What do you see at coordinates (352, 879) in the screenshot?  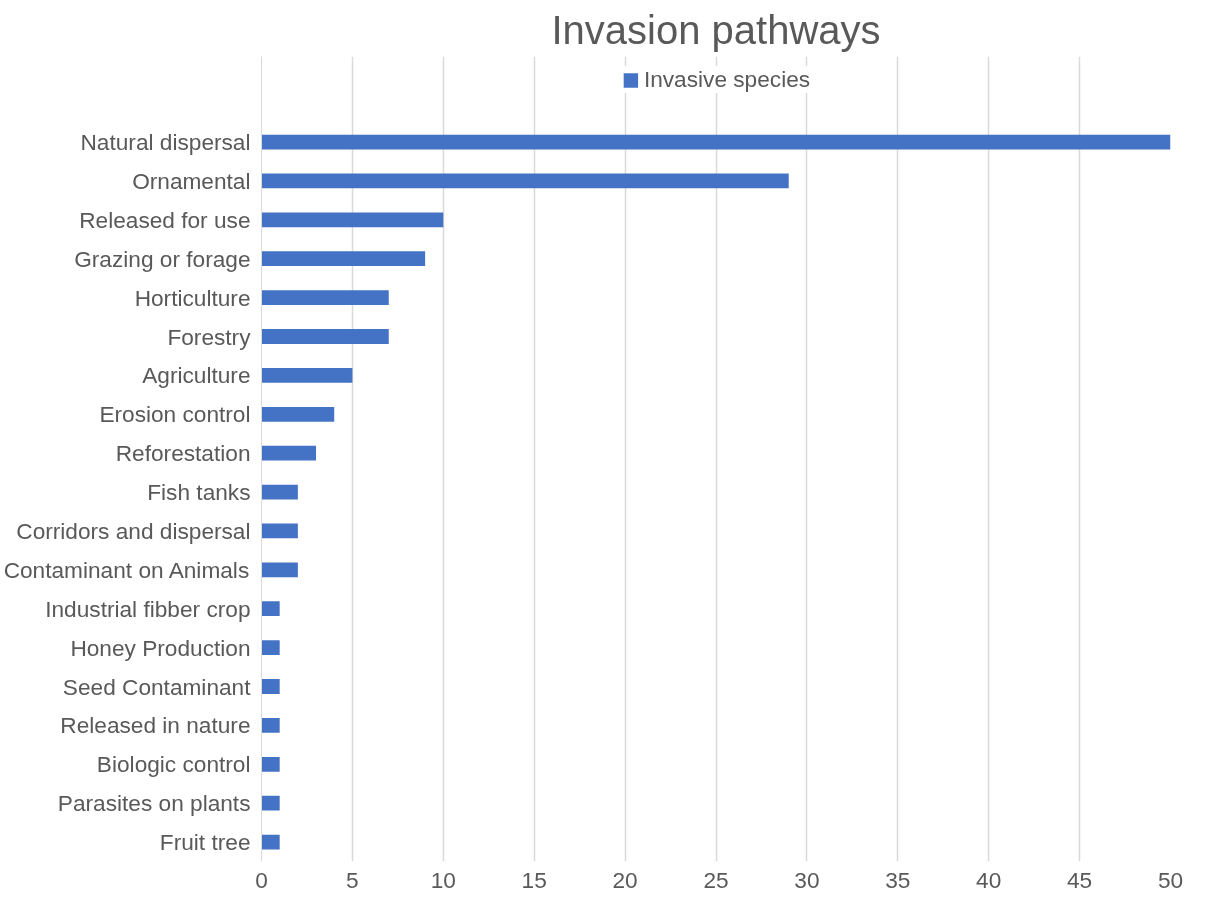 I see `x-tick-label: 5` at bounding box center [352, 879].